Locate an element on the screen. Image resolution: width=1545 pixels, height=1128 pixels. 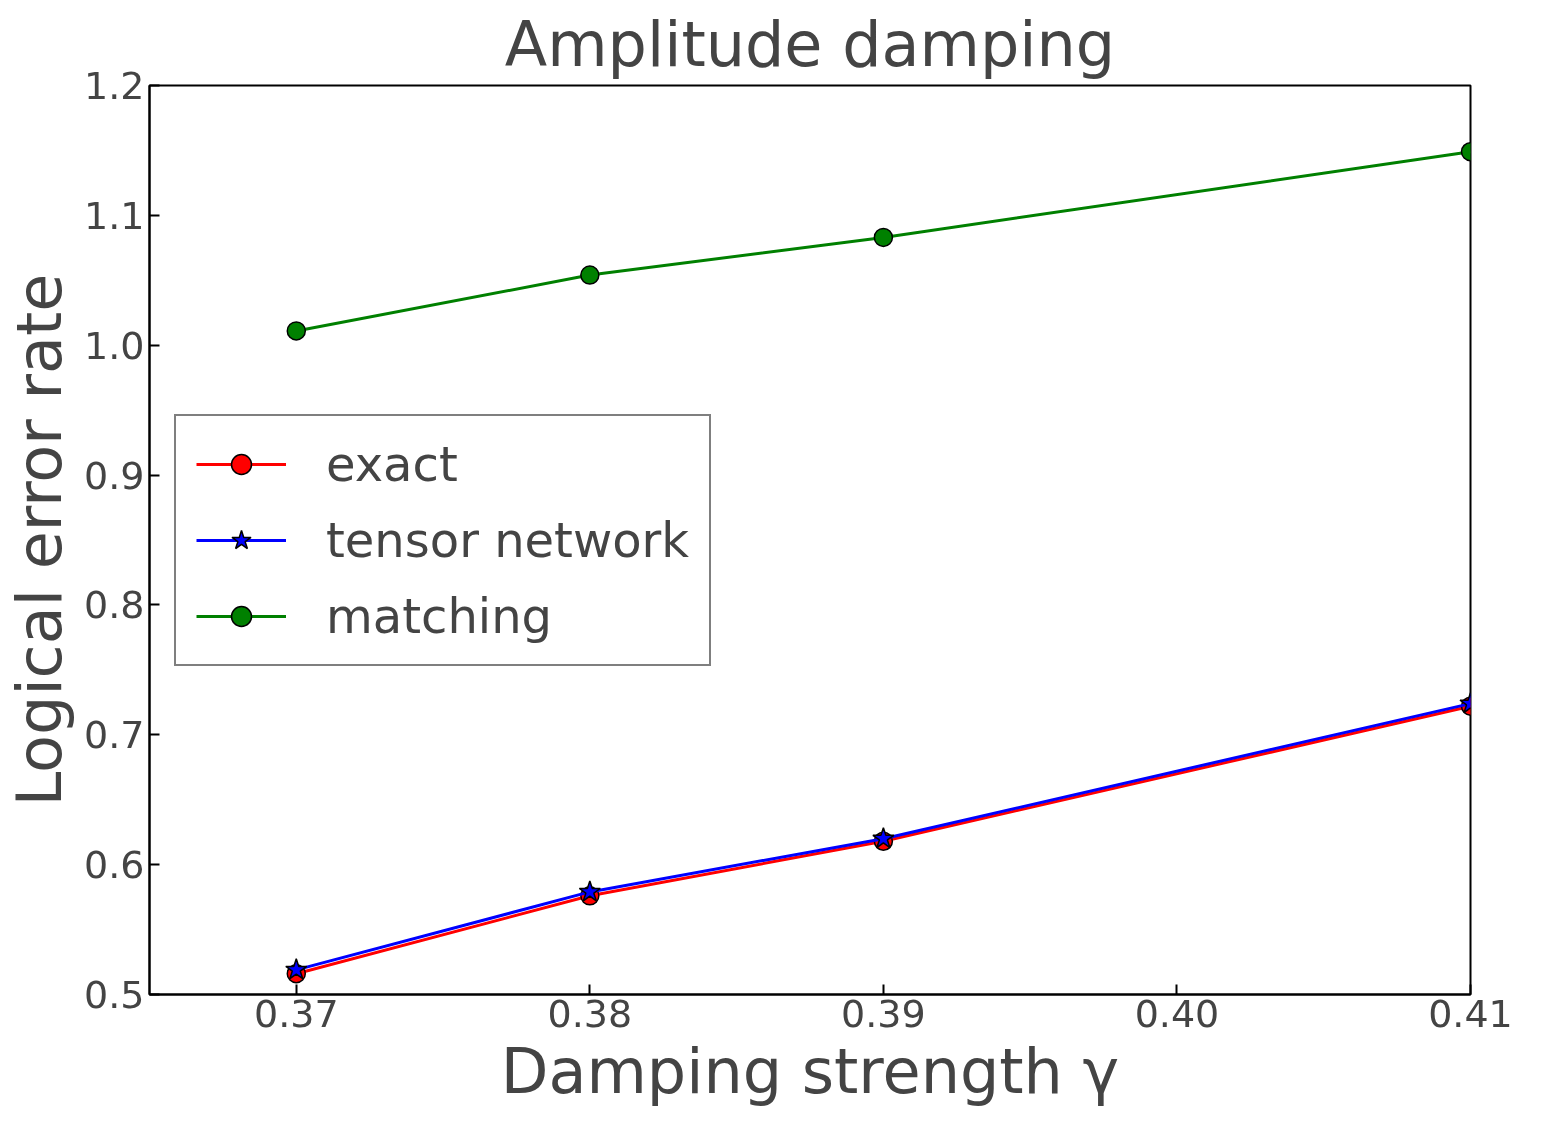
legend-label: exact is located at coordinates (392, 463).